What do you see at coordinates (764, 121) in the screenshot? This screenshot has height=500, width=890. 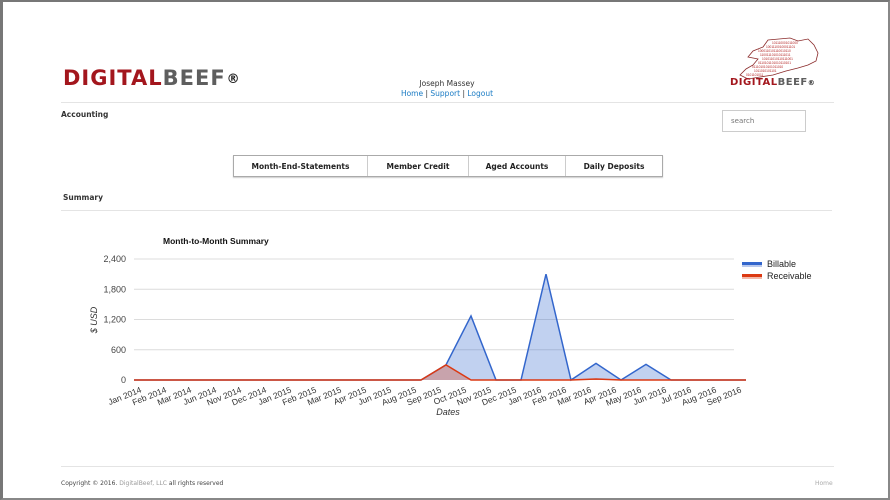 I see `search-input` at bounding box center [764, 121].